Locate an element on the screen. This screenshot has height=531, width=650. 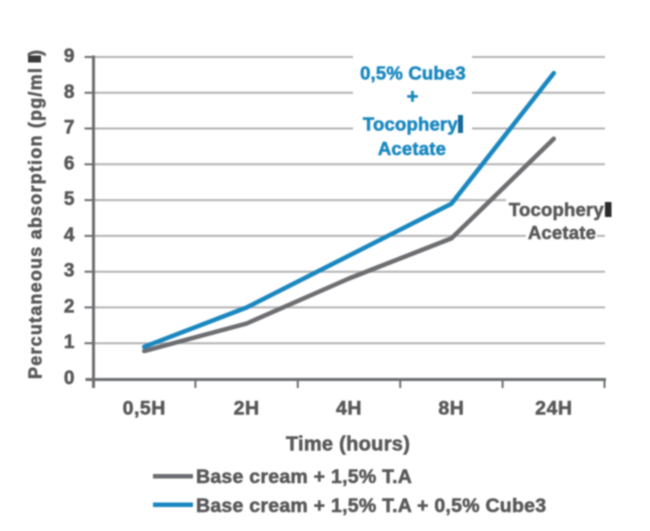
svg-text: 3 is located at coordinates (69, 271).